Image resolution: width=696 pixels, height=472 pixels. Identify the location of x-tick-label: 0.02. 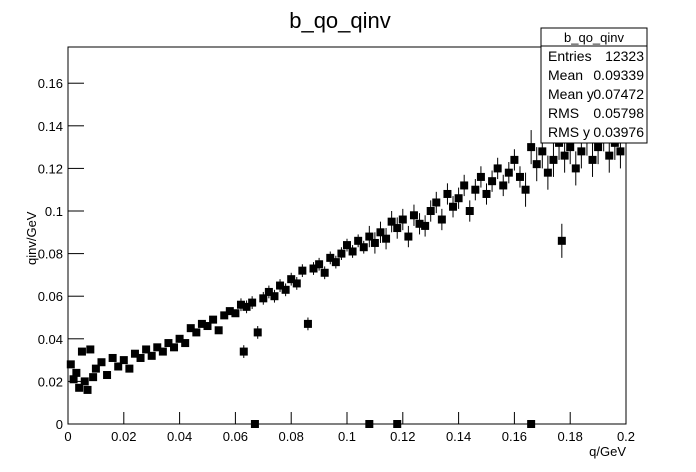
(123, 436).